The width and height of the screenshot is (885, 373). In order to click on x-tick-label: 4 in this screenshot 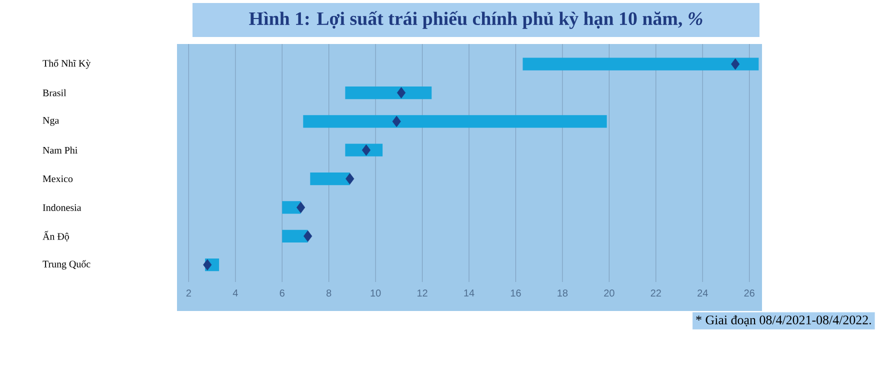, I will do `click(235, 293)`.